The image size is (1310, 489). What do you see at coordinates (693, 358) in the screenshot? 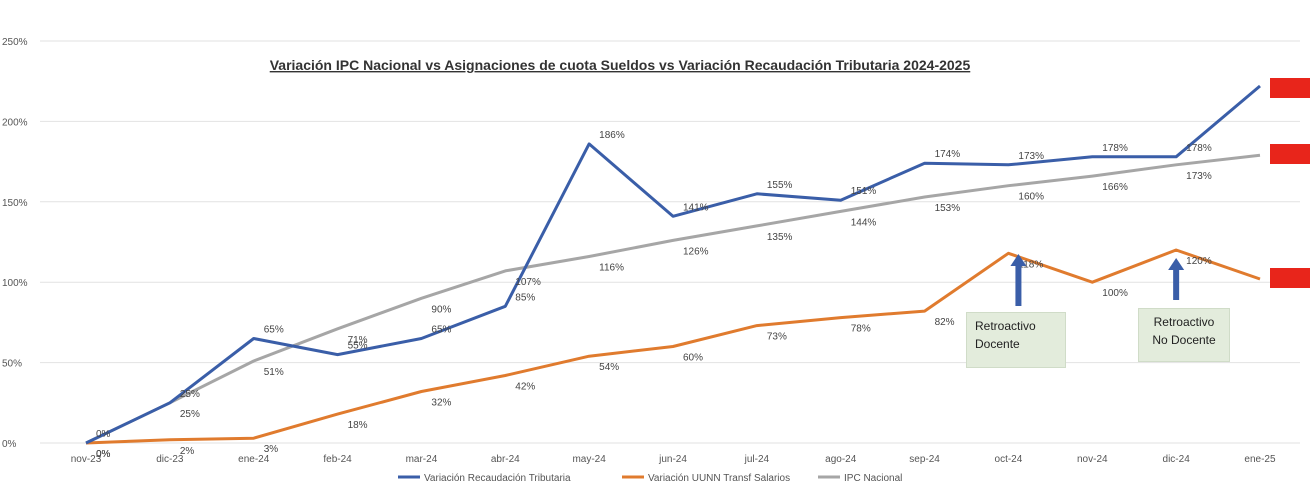
I see `data-label: 60%` at bounding box center [693, 358].